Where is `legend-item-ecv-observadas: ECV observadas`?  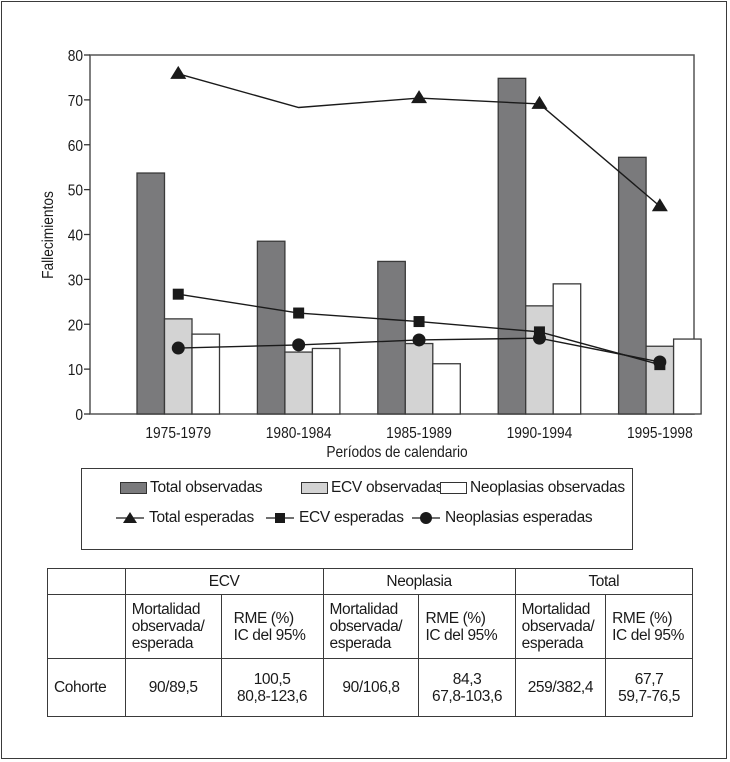 legend-item-ecv-observadas: ECV observadas is located at coordinates (372, 488).